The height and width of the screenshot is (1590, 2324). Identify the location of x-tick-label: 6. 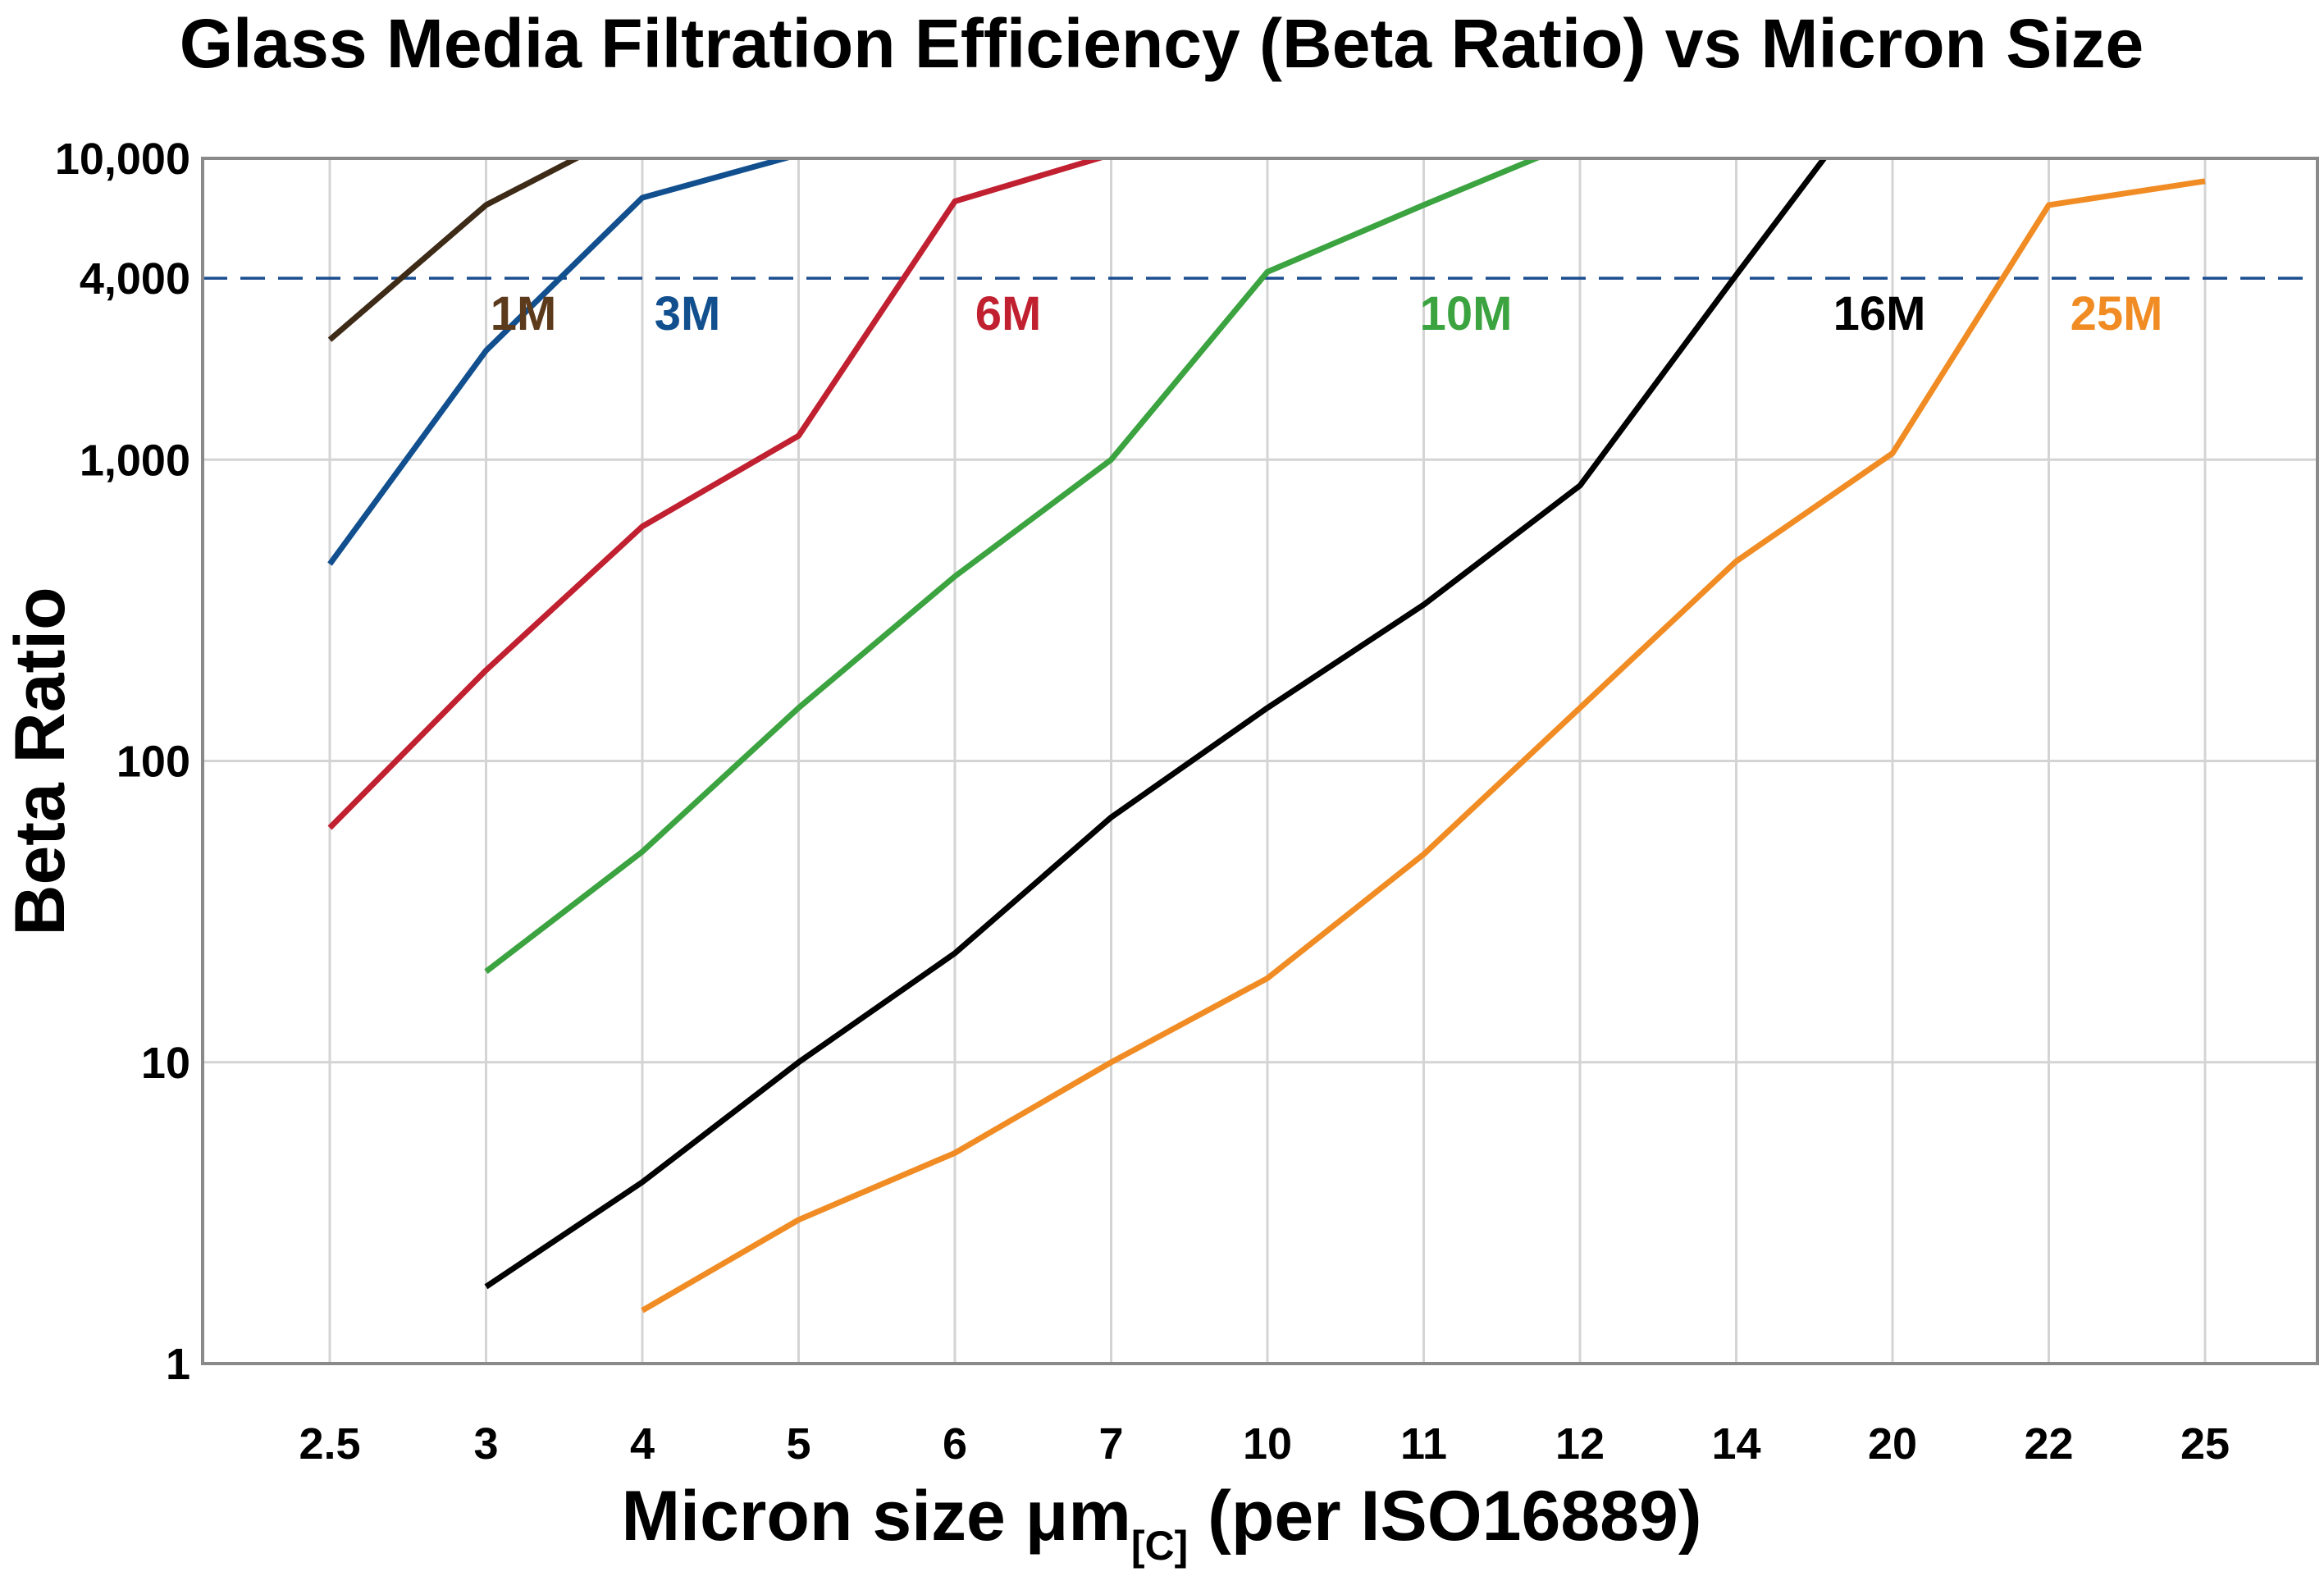
(955, 1444).